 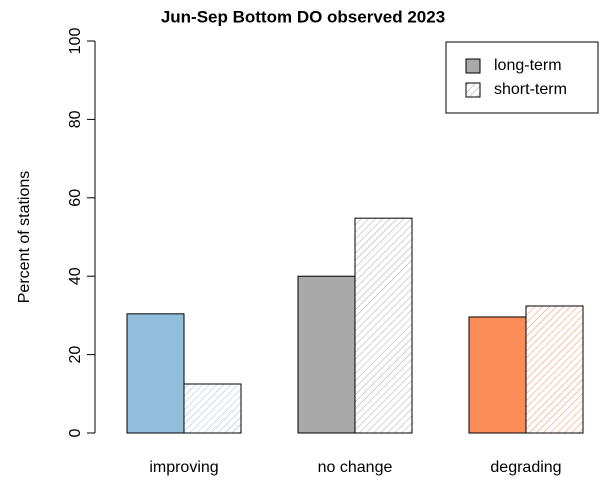 What do you see at coordinates (75, 41) in the screenshot?
I see `y-tick-label: 100` at bounding box center [75, 41].